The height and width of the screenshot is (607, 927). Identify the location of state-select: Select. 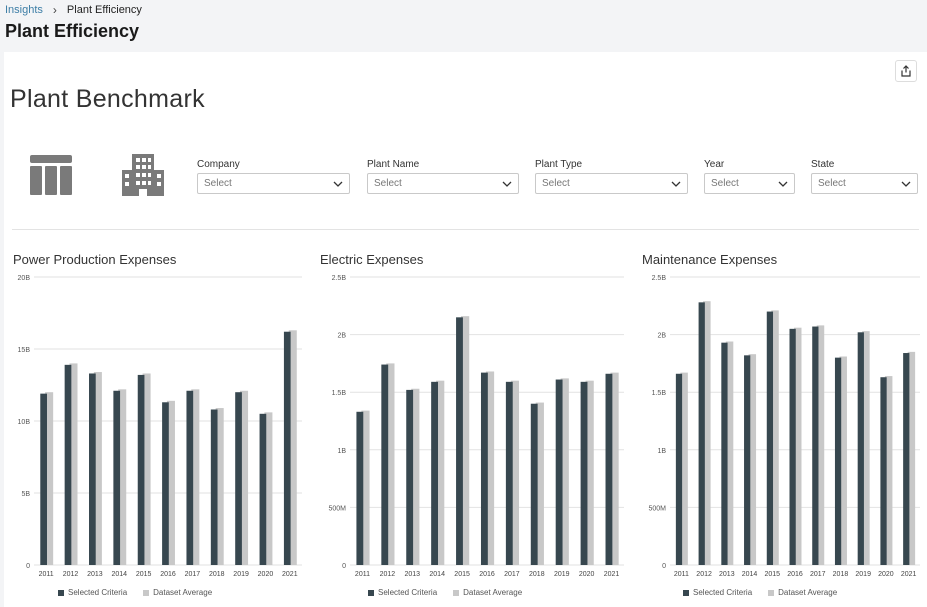
(864, 183).